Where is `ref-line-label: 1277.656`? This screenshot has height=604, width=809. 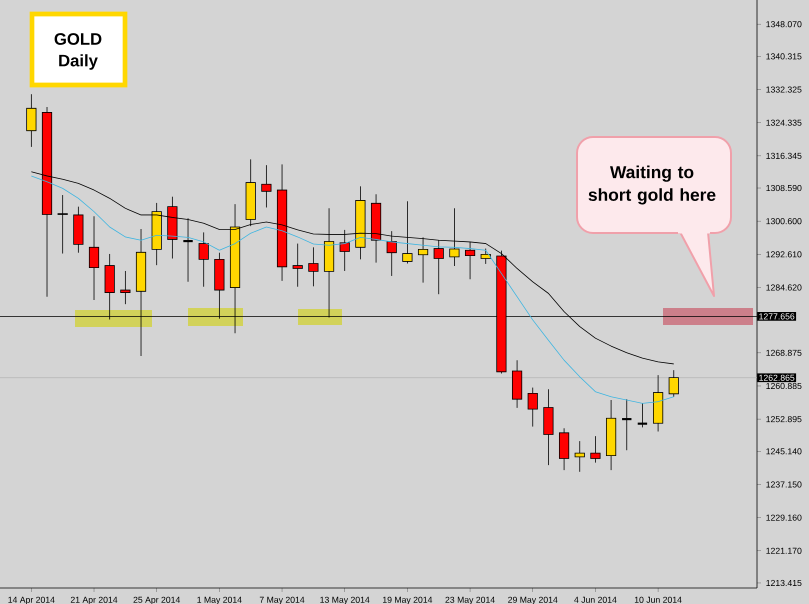 ref-line-label: 1277.656 is located at coordinates (776, 316).